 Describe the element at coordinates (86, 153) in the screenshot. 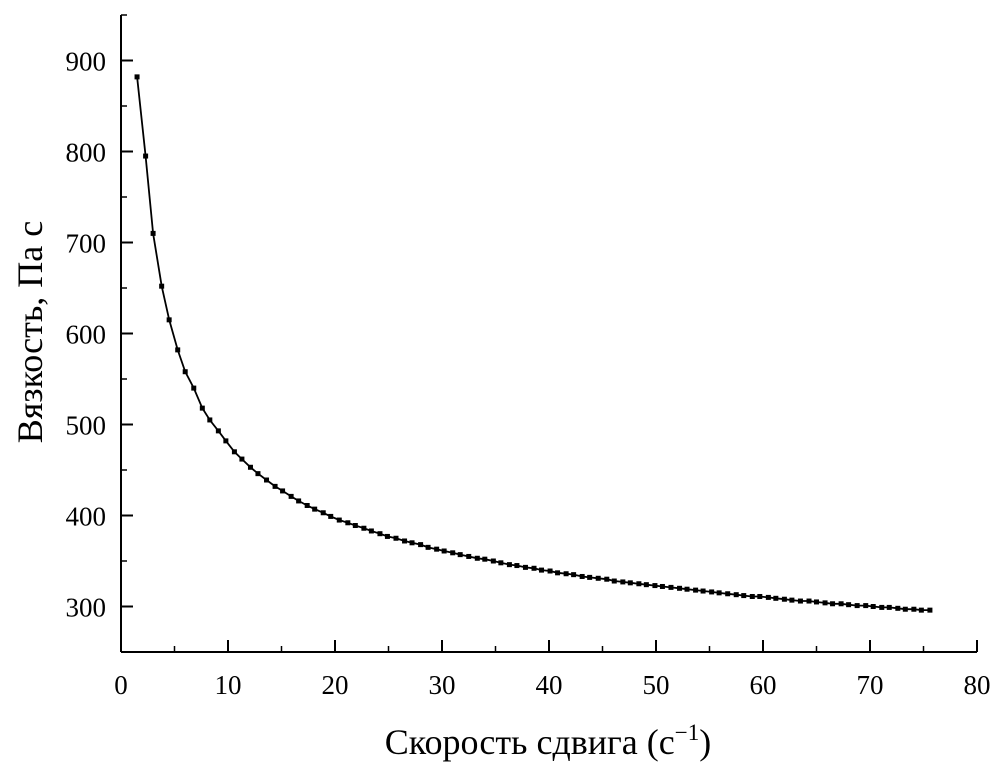

I see `y-tick-label: 800` at that location.